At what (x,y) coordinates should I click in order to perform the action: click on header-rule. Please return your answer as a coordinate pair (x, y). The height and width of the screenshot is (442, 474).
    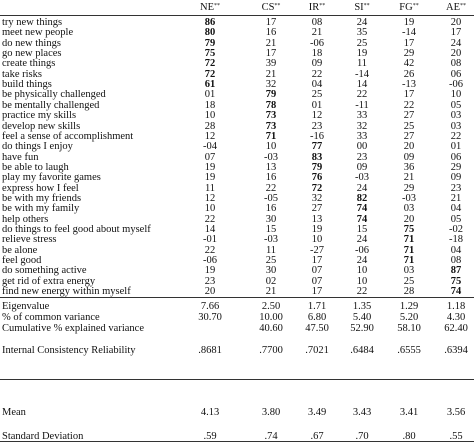
    Looking at the image, I should click on (237, 15).